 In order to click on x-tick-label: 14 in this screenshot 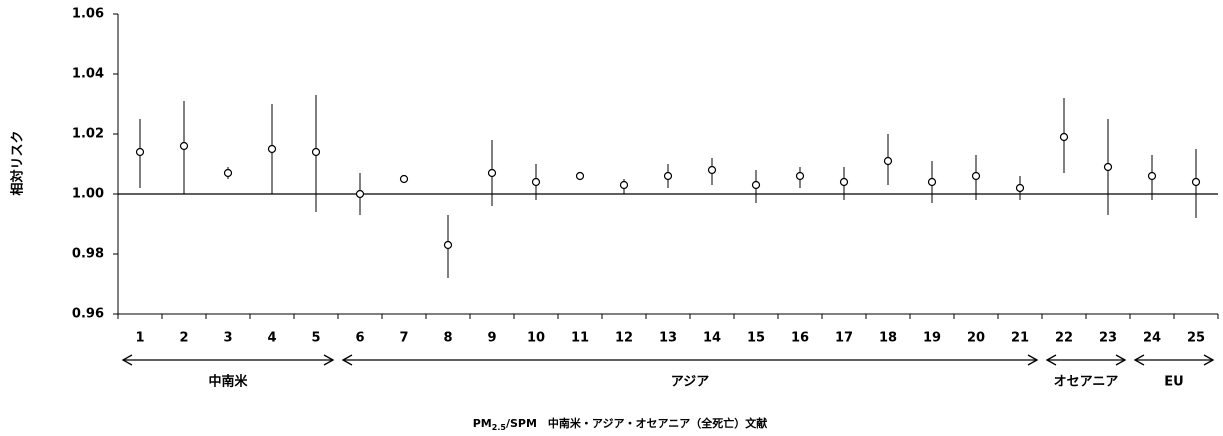, I will do `click(712, 338)`.